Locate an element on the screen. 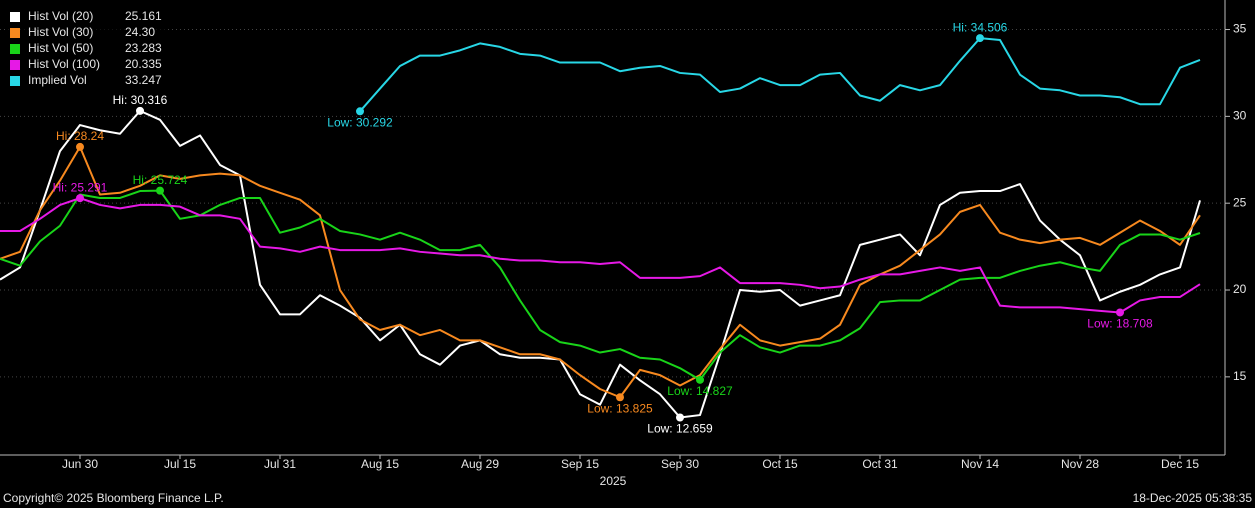  x-tick-label: Nov 28 is located at coordinates (1080, 464).